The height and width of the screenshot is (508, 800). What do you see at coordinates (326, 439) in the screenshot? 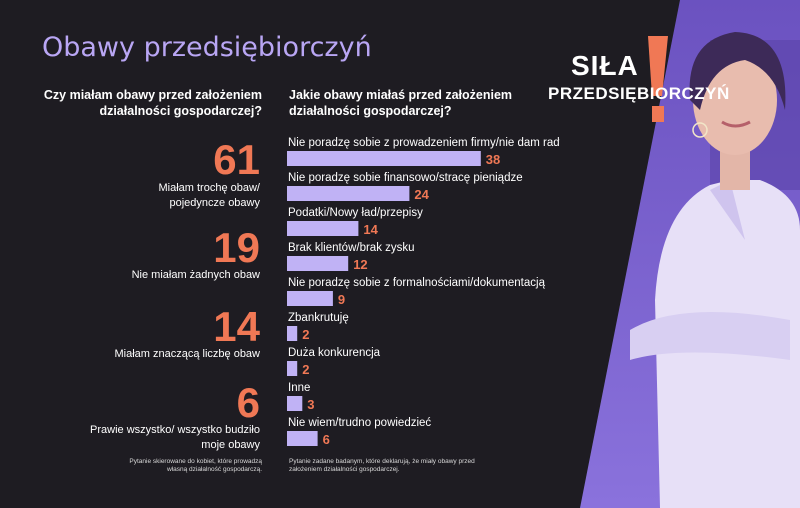
I see `data-label: 6` at bounding box center [326, 439].